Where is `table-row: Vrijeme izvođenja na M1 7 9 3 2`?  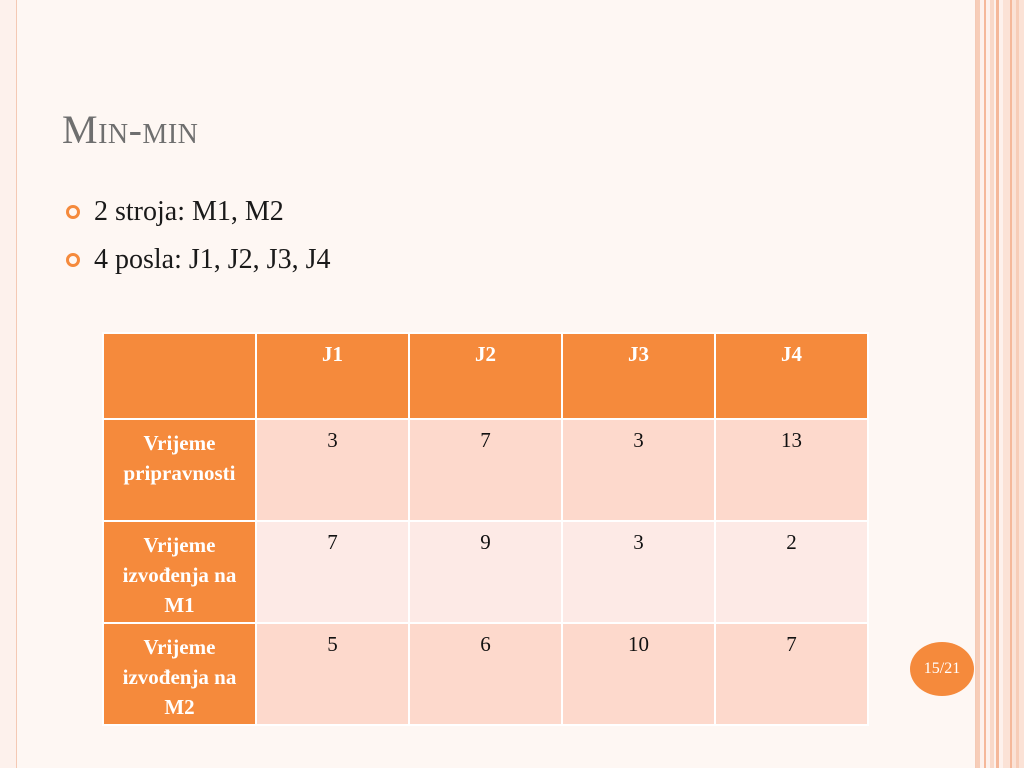 table-row: Vrijeme izvođenja na M1 7 9 3 2 is located at coordinates (485, 572).